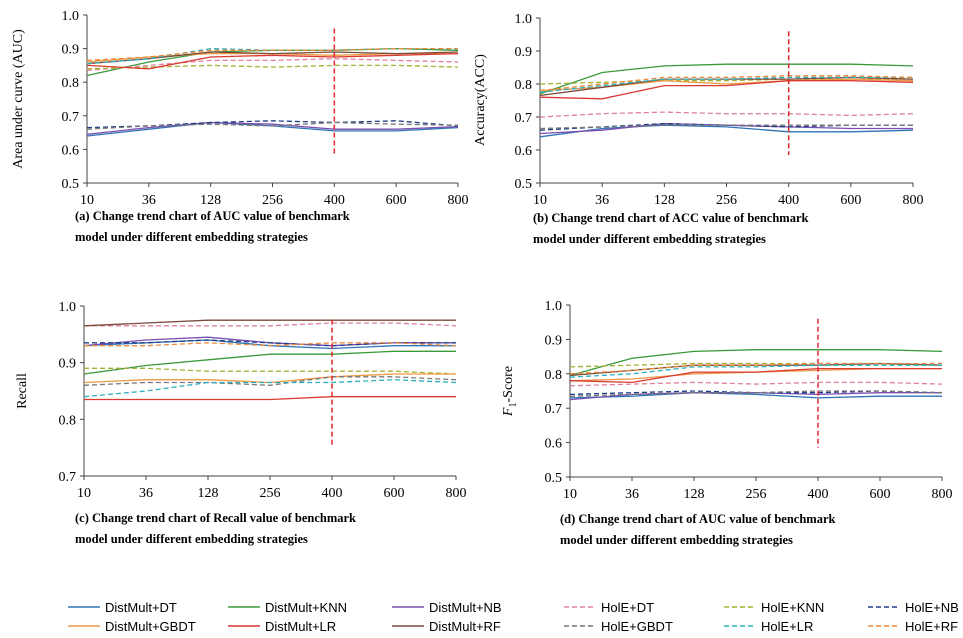 Image resolution: width=963 pixels, height=638 pixels. I want to click on legend-label: HolE+DT, so click(628, 607).